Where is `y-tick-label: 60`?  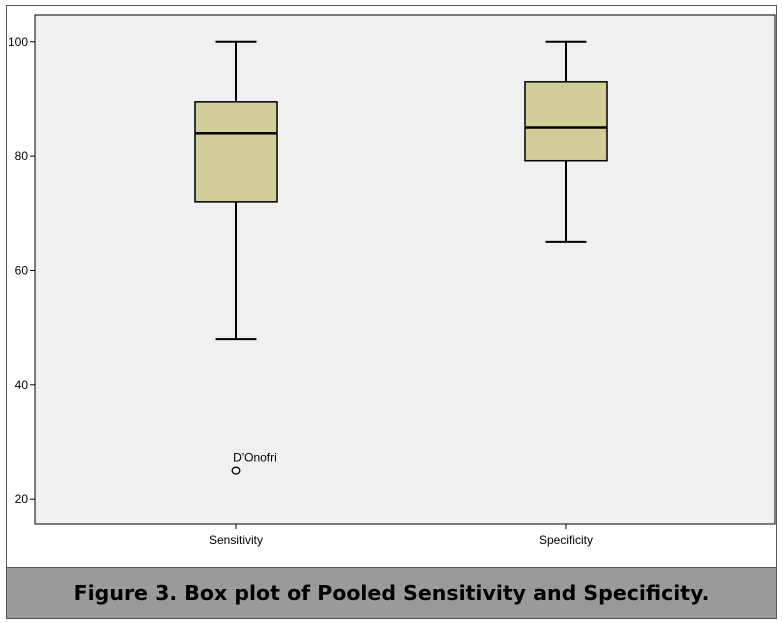
y-tick-label: 60 is located at coordinates (22, 270).